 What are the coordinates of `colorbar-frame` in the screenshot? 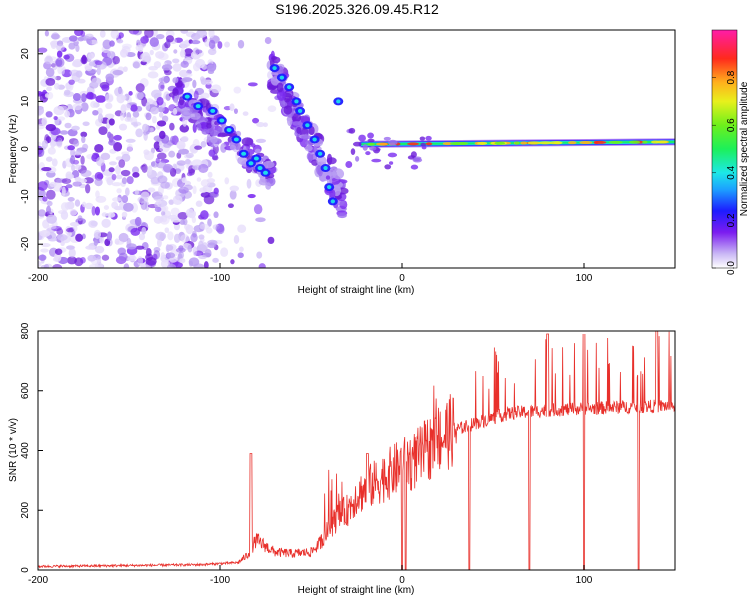 It's located at (724, 149).